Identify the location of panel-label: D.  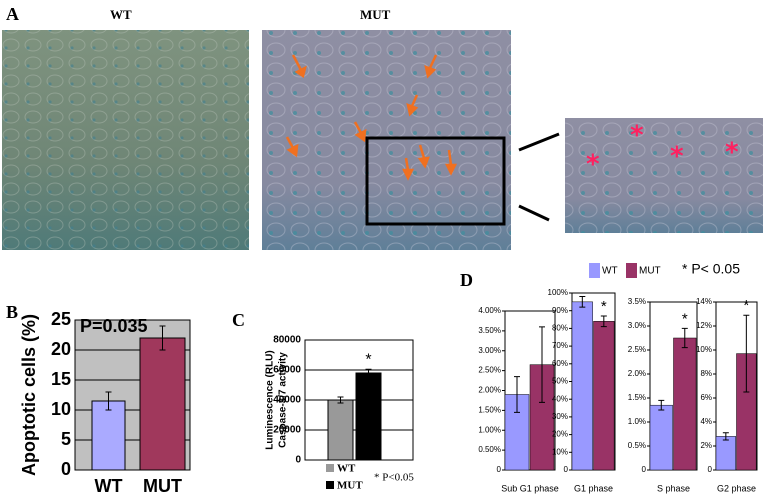
(466, 280).